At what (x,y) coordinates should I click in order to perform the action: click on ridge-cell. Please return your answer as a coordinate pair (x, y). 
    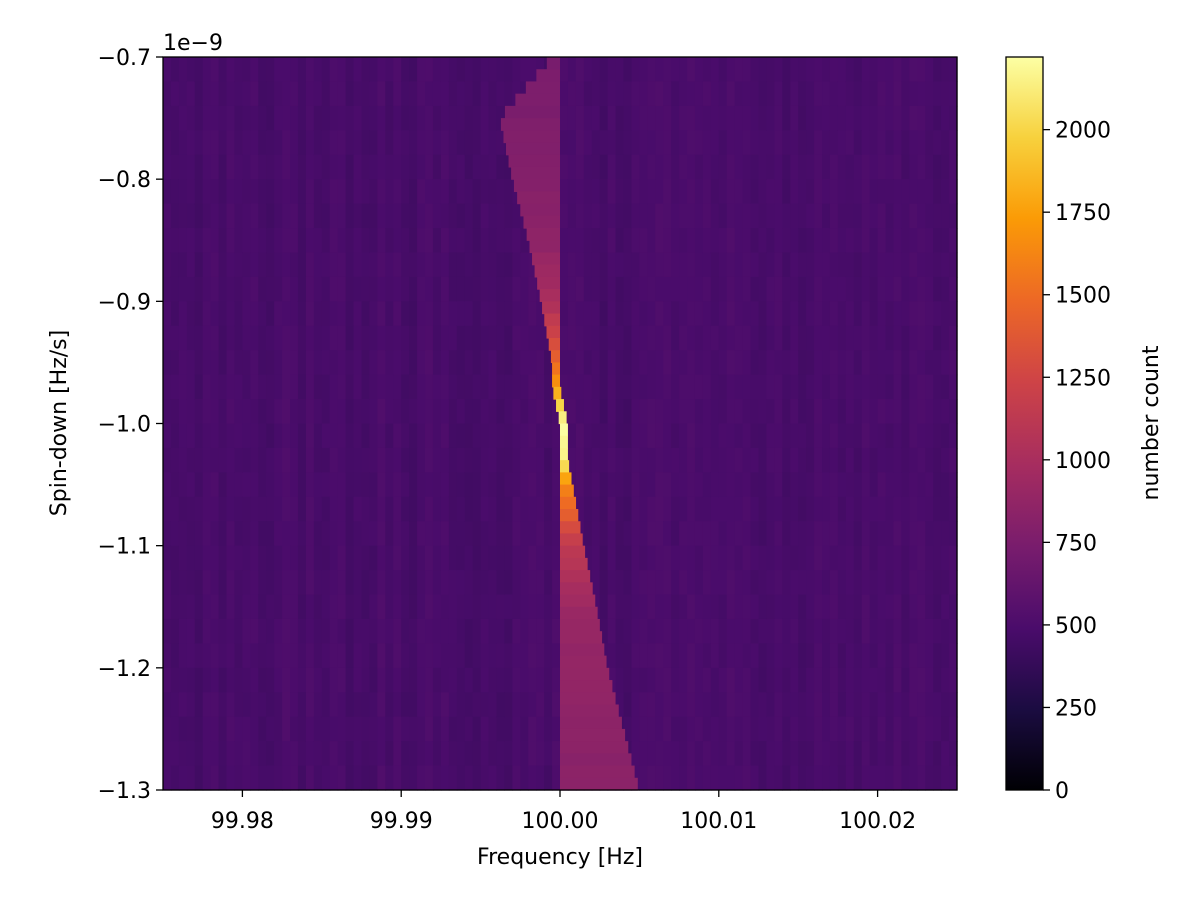
    Looking at the image, I should click on (548, 283).